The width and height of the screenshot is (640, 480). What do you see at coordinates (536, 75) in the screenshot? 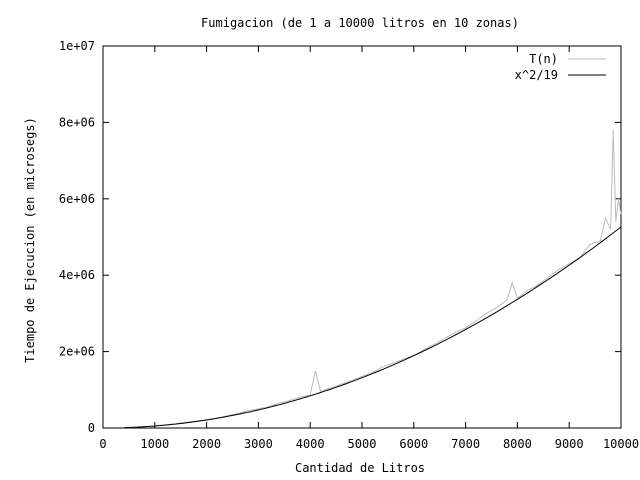
I see `legend-label: x^2/19` at bounding box center [536, 75].